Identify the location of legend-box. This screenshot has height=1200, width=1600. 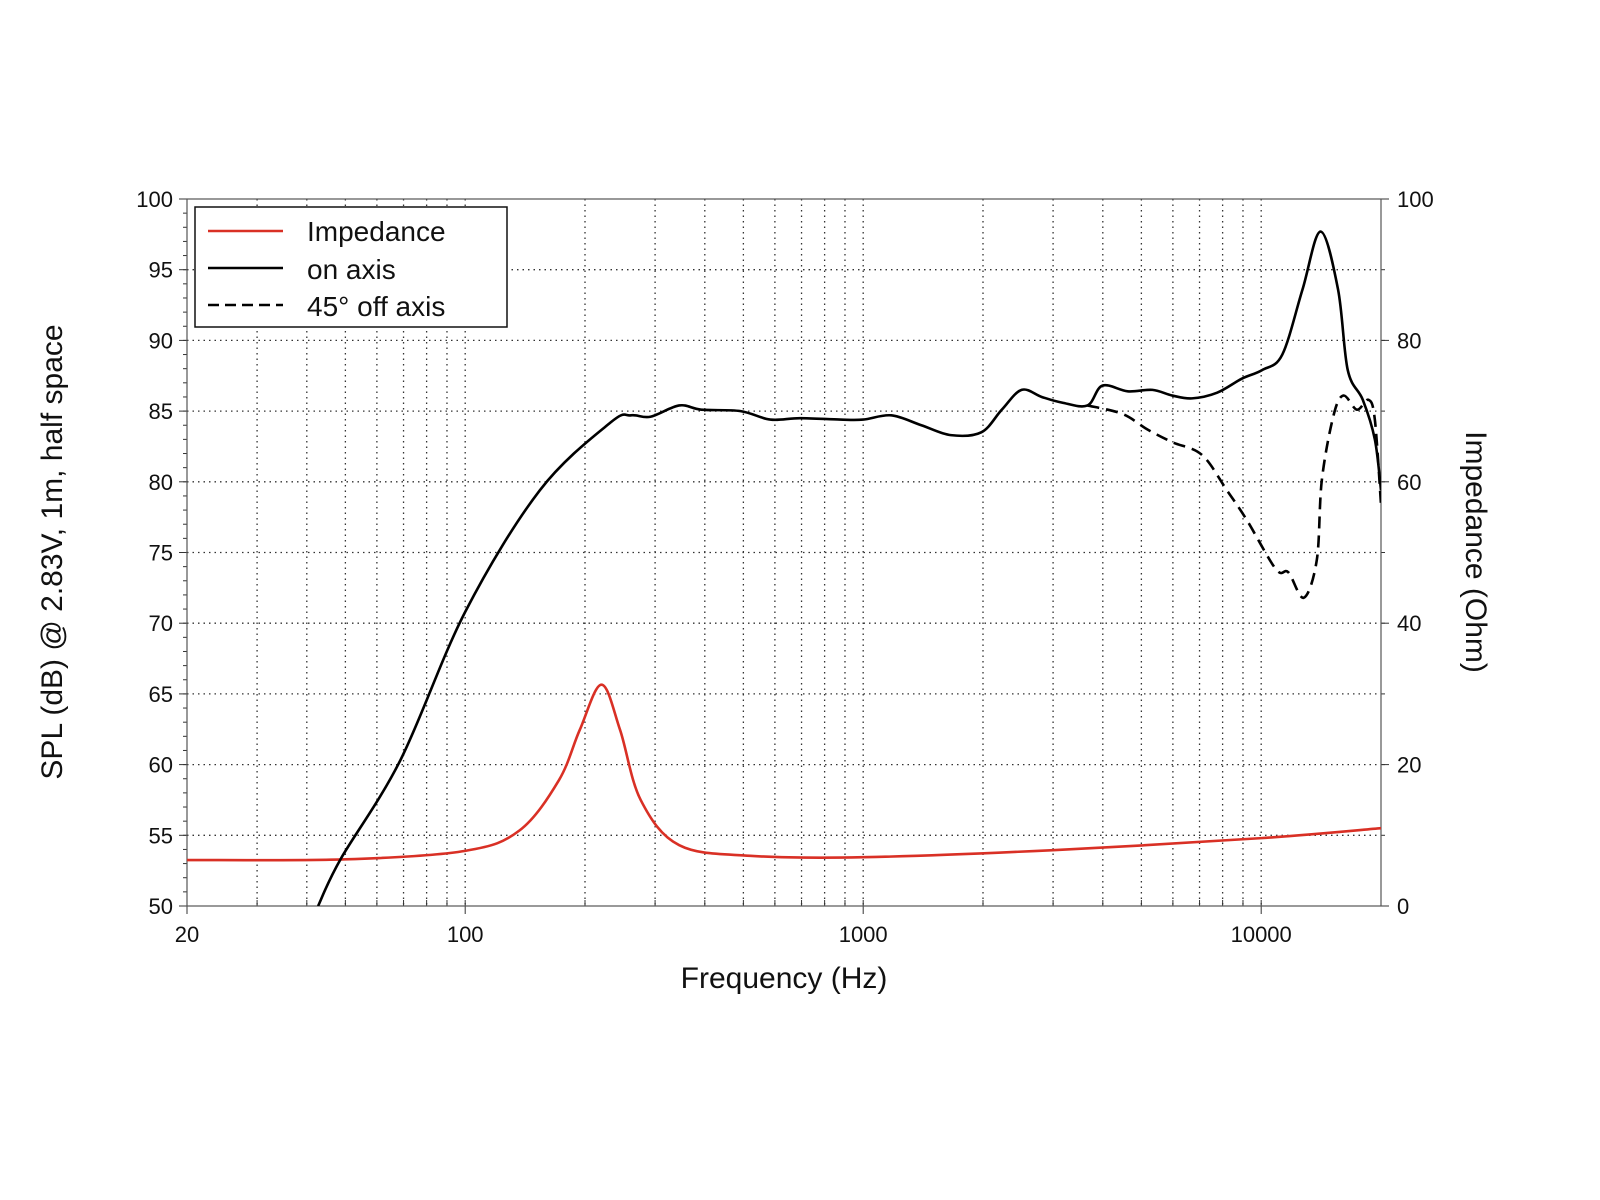
(351, 267).